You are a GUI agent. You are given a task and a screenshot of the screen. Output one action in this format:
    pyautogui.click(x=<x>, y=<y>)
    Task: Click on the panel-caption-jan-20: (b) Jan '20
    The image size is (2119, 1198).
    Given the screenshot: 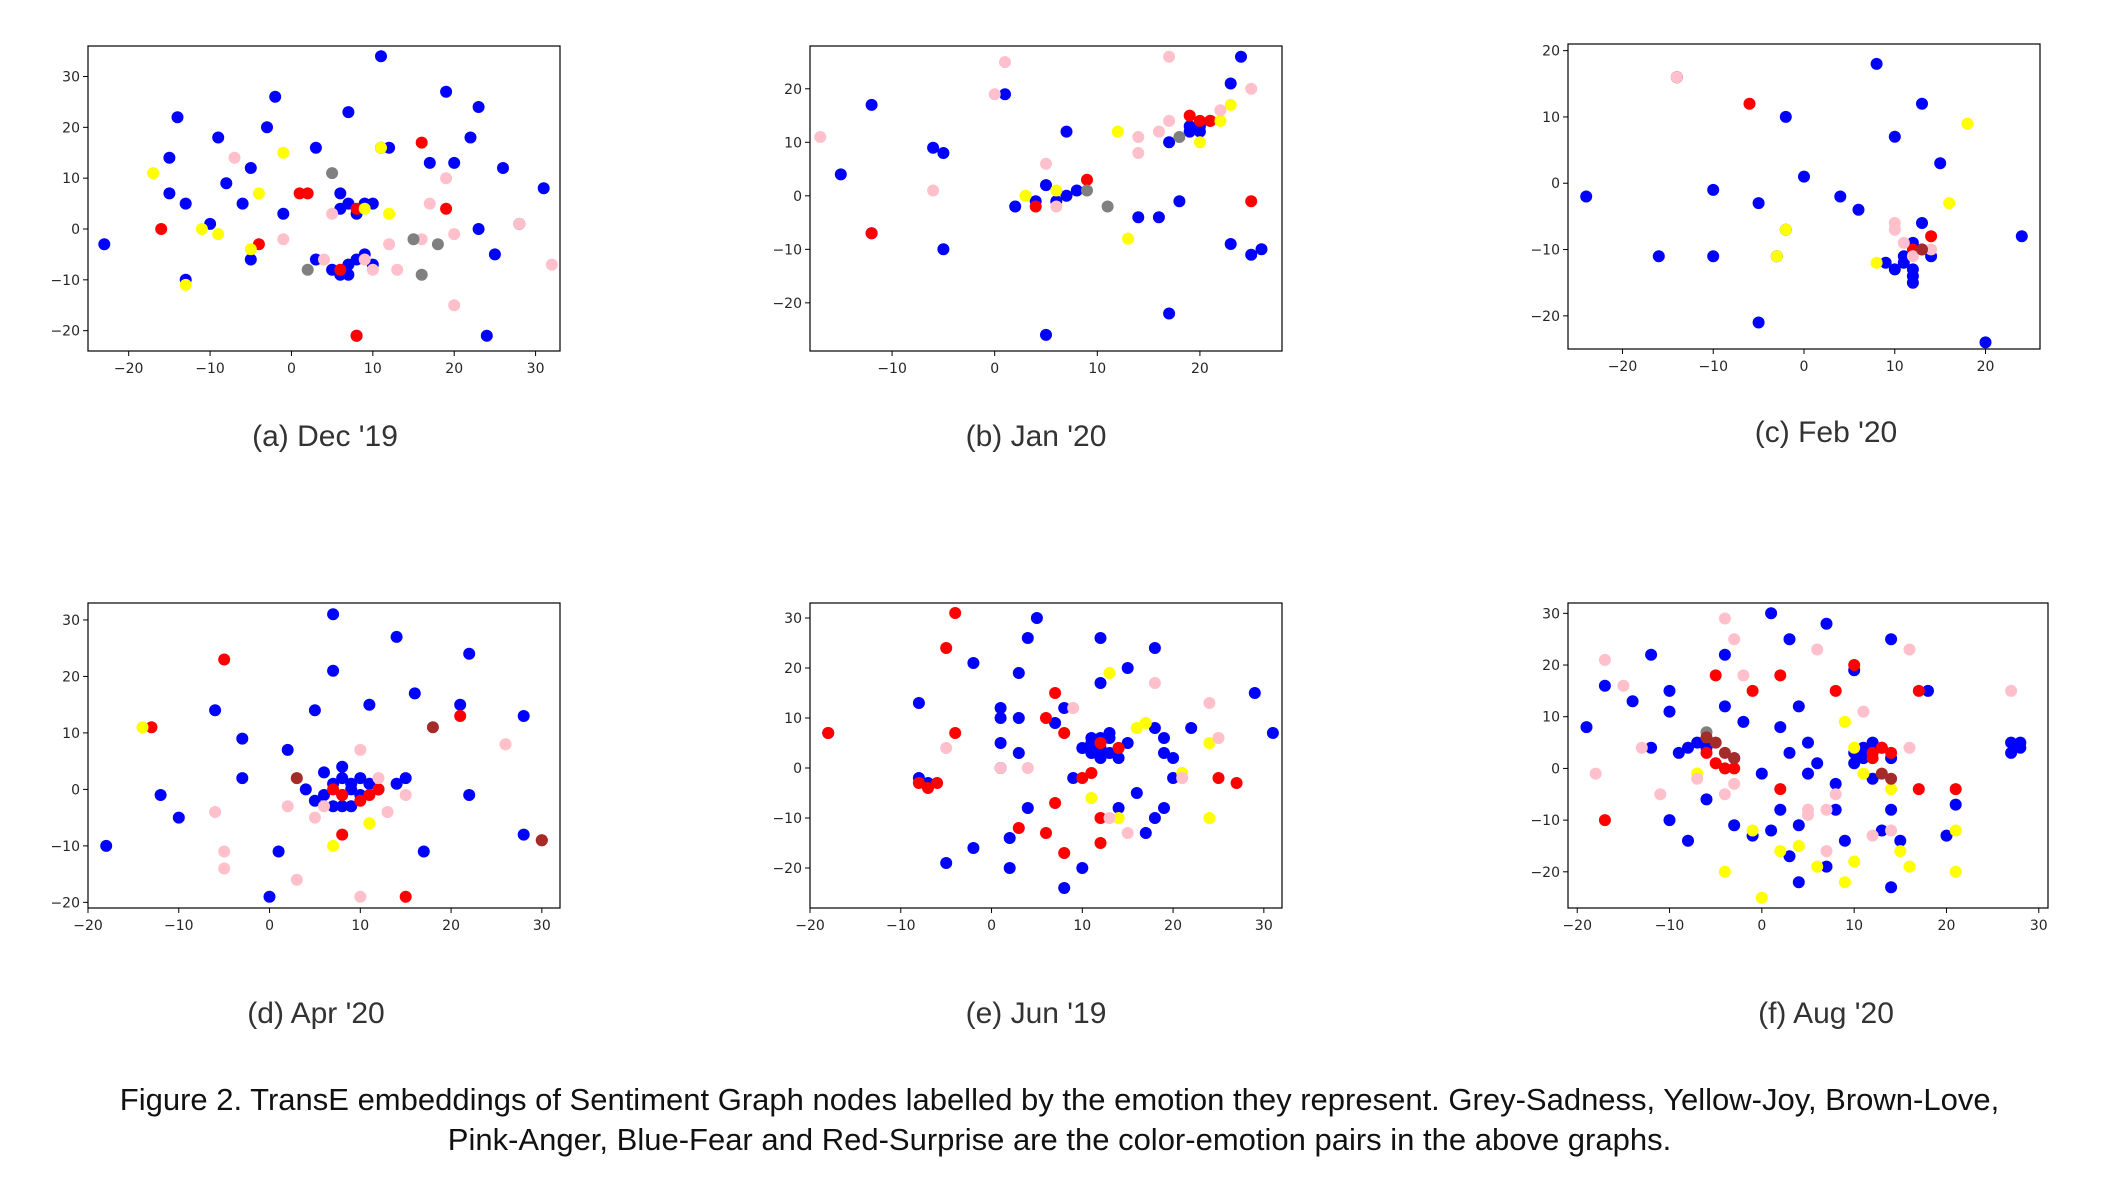 What is the action you would take?
    pyautogui.click(x=1036, y=436)
    